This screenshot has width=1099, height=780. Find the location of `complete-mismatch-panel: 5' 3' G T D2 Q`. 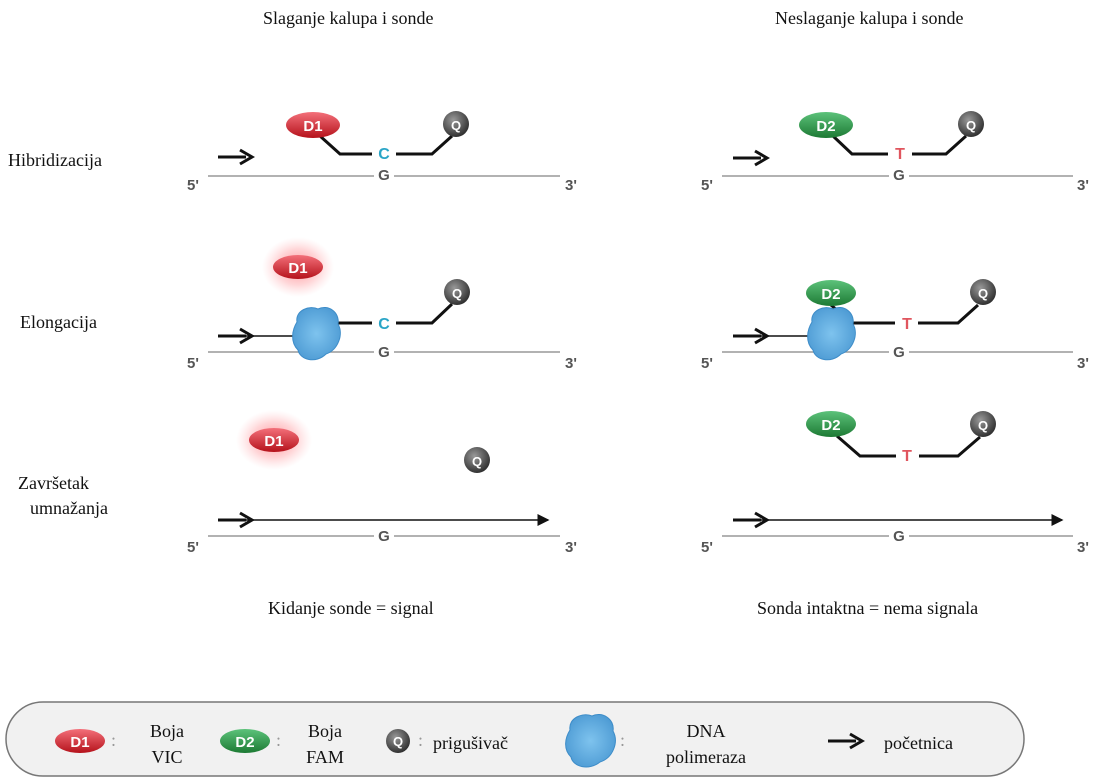

complete-mismatch-panel: 5' 3' G T D2 Q is located at coordinates (895, 483).